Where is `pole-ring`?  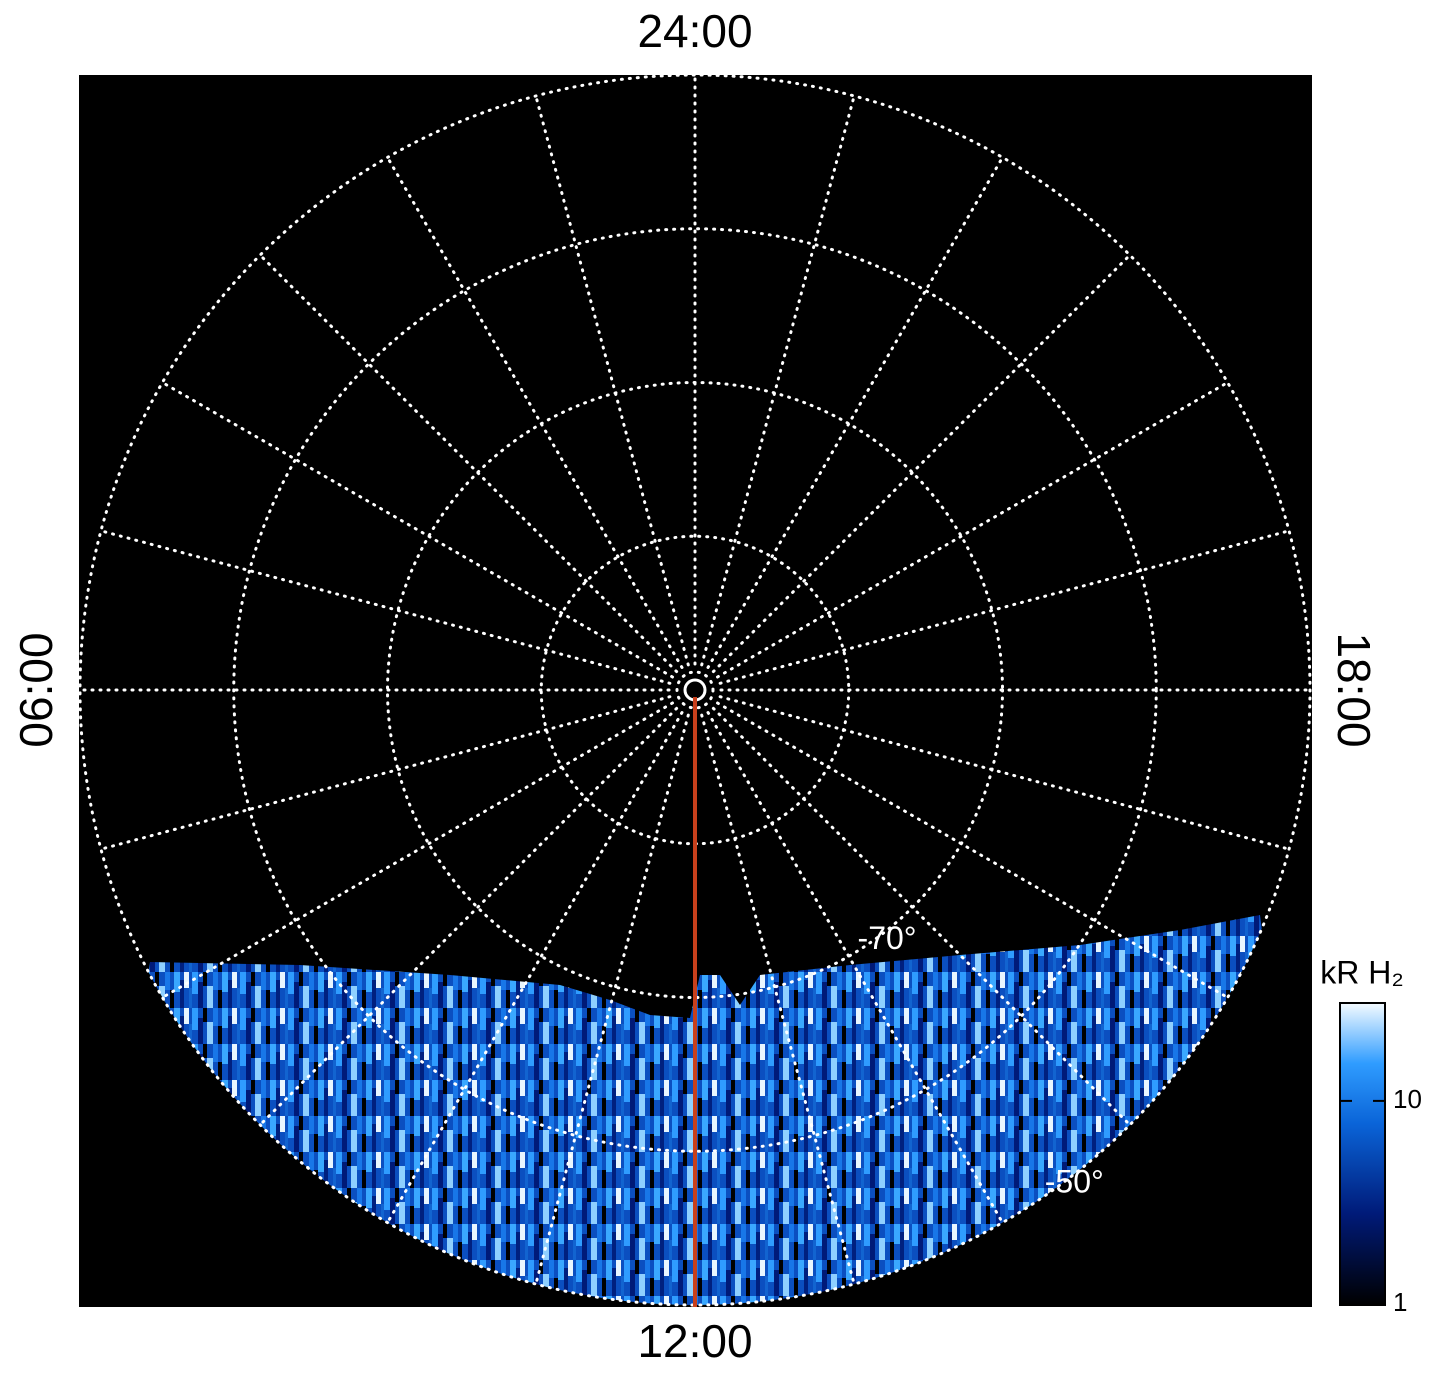 pole-ring is located at coordinates (695, 690).